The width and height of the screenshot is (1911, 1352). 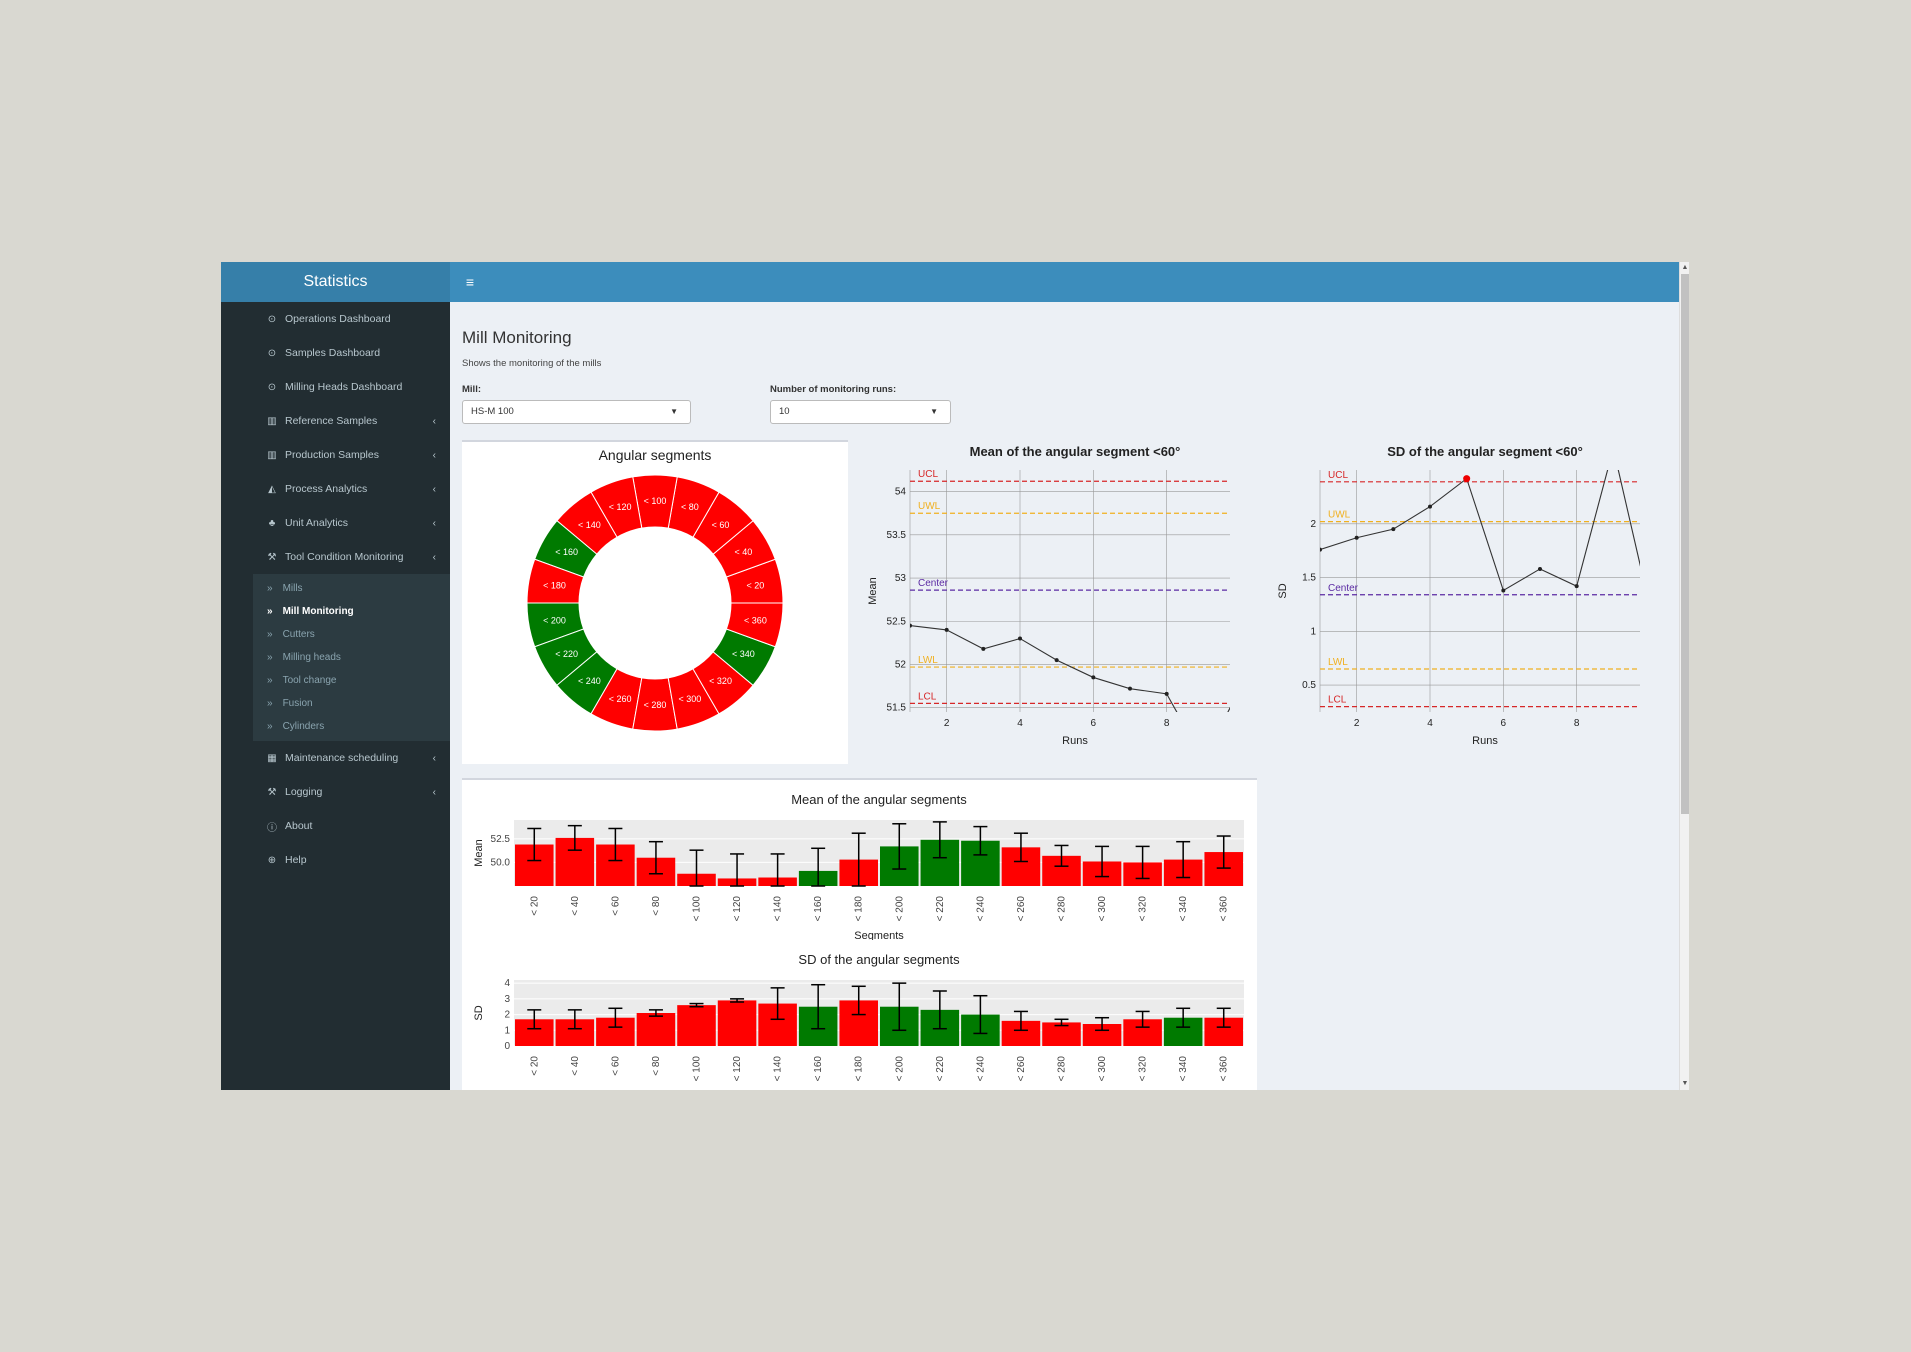 What do you see at coordinates (470, 282) in the screenshot?
I see `sidebar-toggle-icon: ≡` at bounding box center [470, 282].